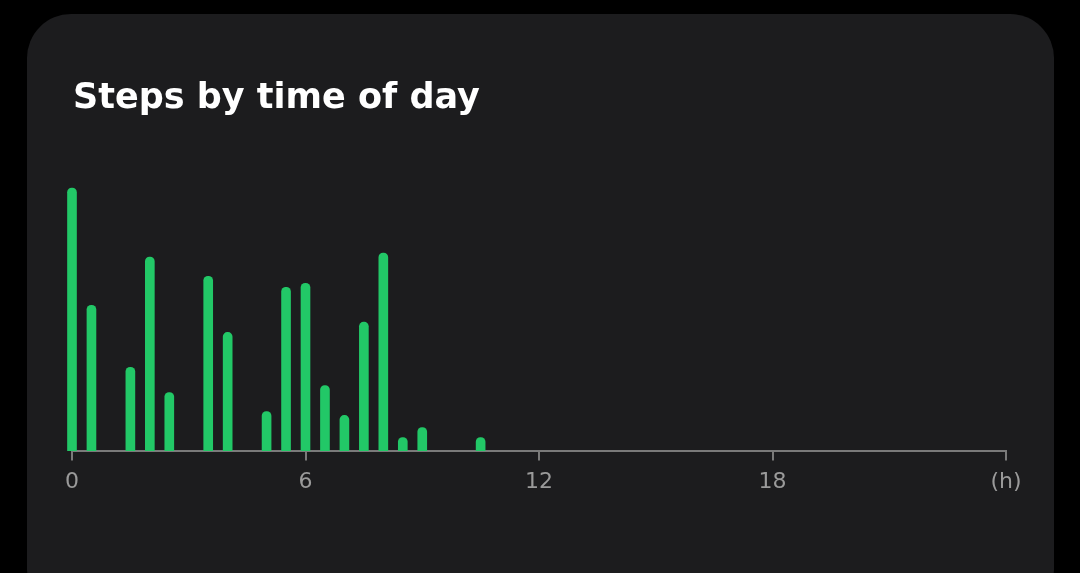 Image resolution: width=1080 pixels, height=573 pixels. Describe the element at coordinates (305, 480) in the screenshot. I see `x-tick-label: 6` at that location.